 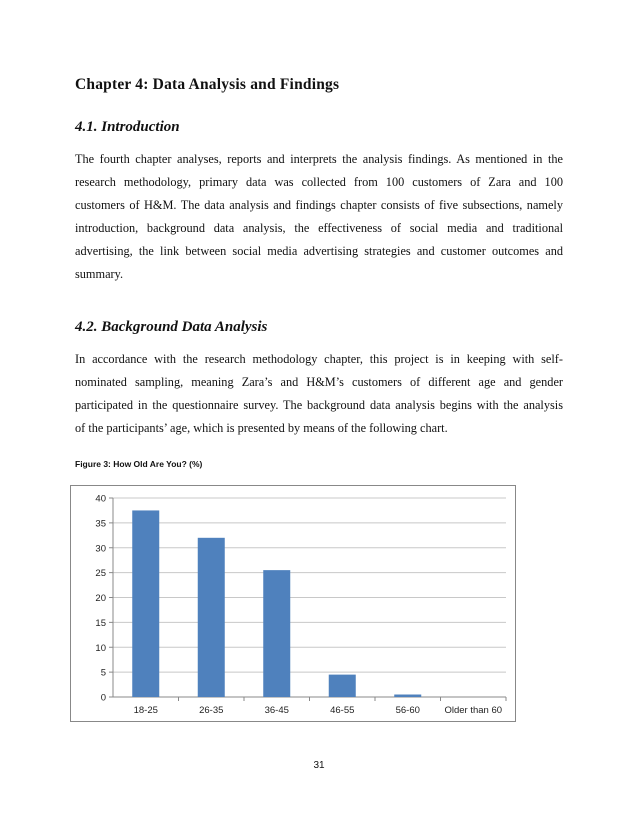 What do you see at coordinates (103, 673) in the screenshot?
I see `y-tick-label: 5` at bounding box center [103, 673].